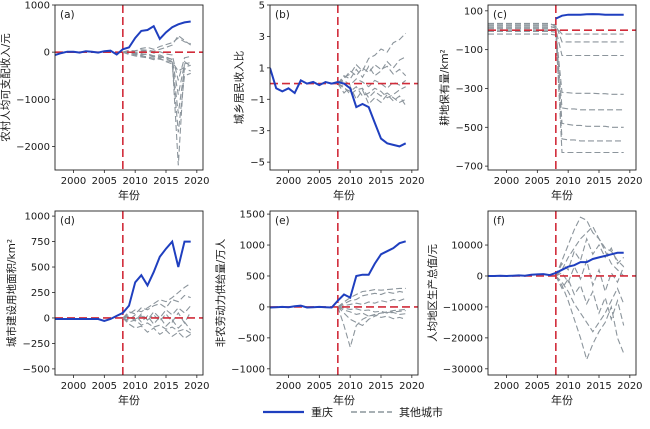  Describe the element at coordinates (469, 167) in the screenshot. I see `y-tick-label: −700` at that location.